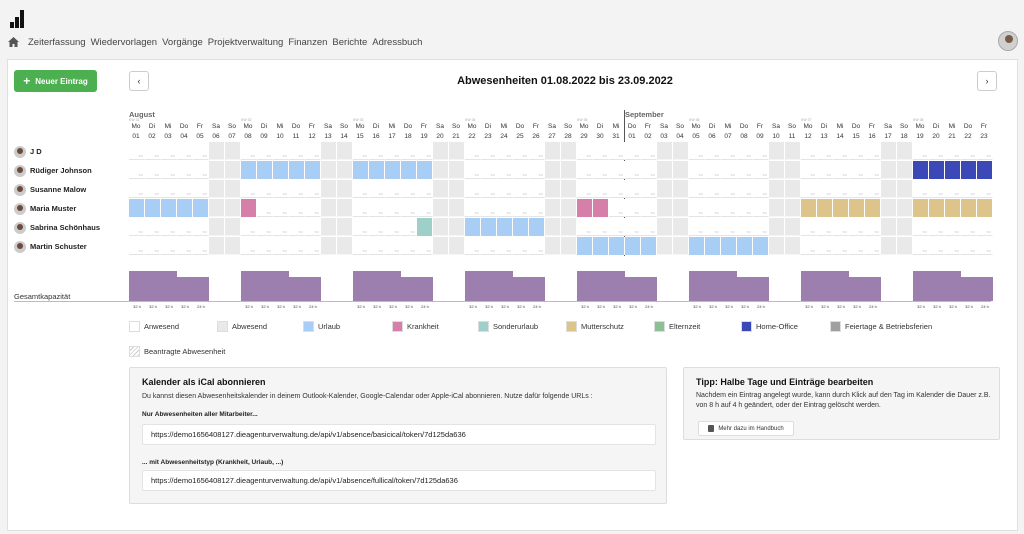  Describe the element at coordinates (55, 81) in the screenshot. I see `new-entry-button: + Neuer Eintrag` at that location.